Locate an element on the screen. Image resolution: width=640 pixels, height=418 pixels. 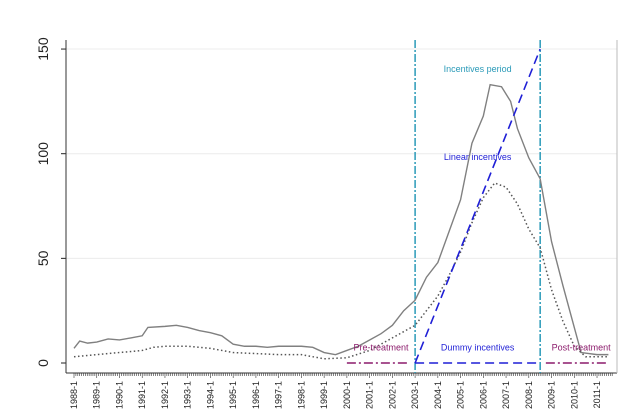
x-tick-label: 2000-1 is located at coordinates (347, 395).